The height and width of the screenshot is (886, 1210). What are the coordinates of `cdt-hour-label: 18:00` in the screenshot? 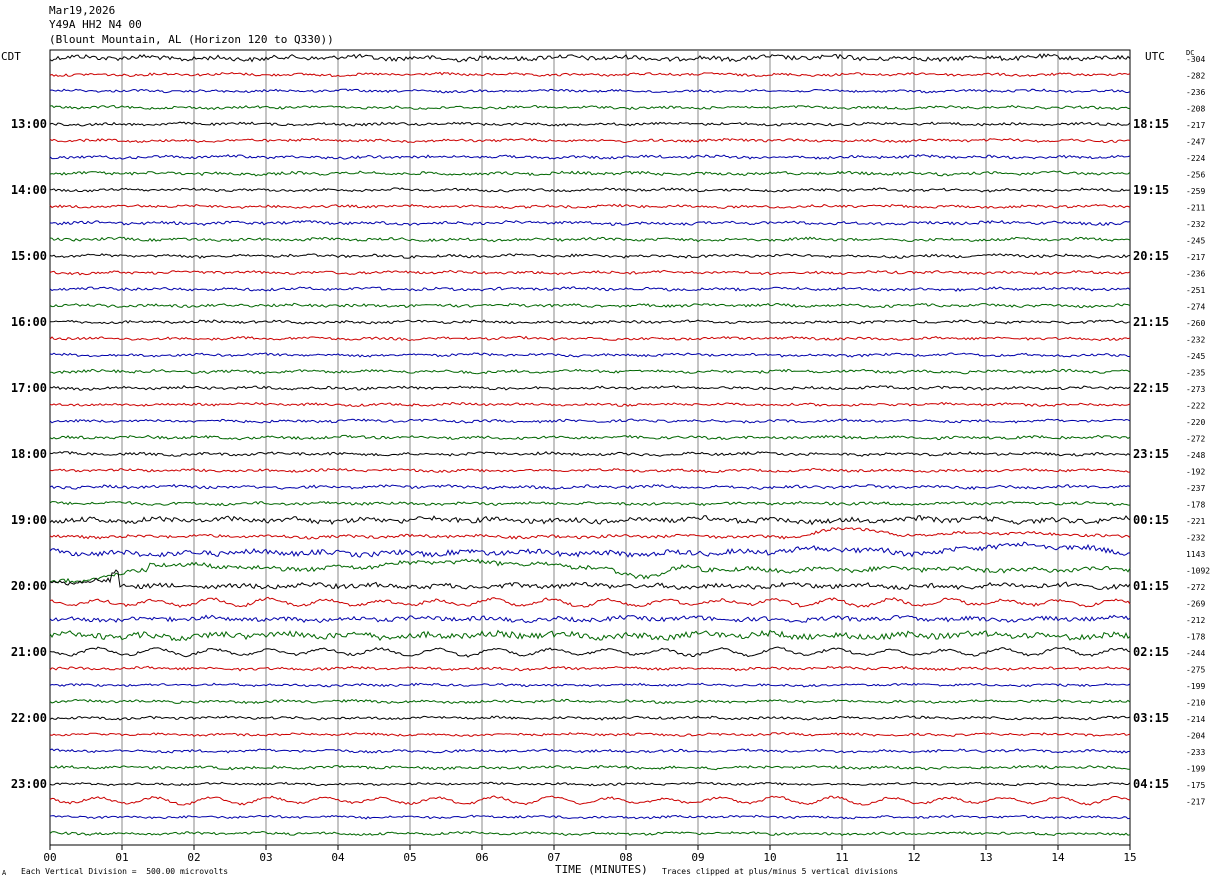 It's located at (29, 454).